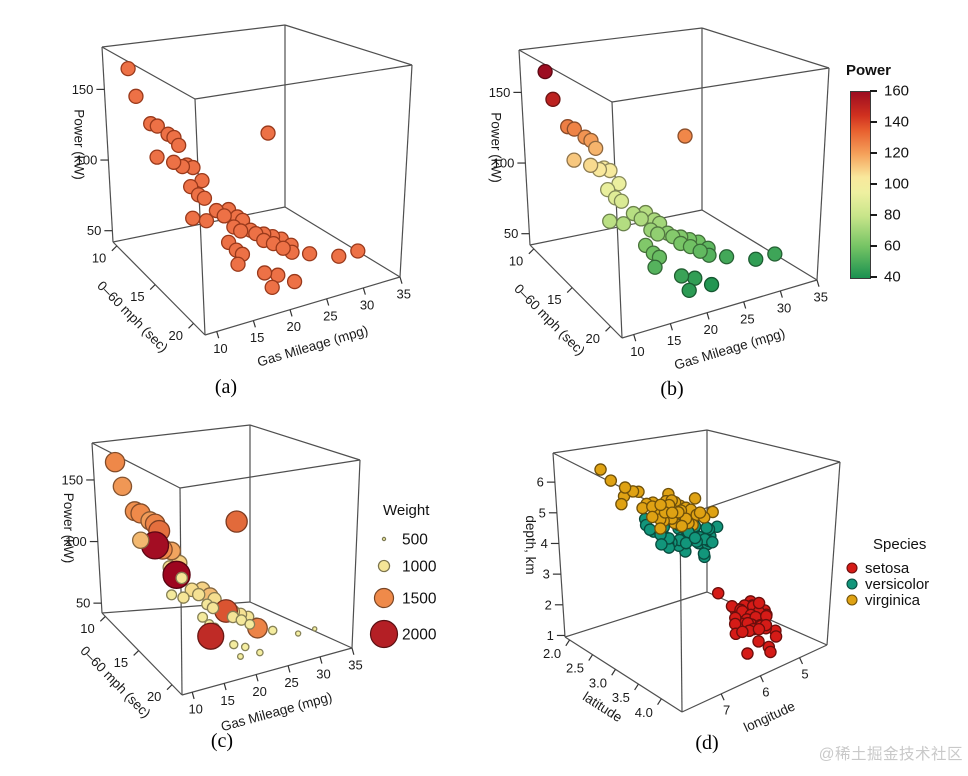 This screenshot has height=776, width=968. Describe the element at coordinates (852, 584) in the screenshot. I see `species-legend-dot-versicolor` at that location.